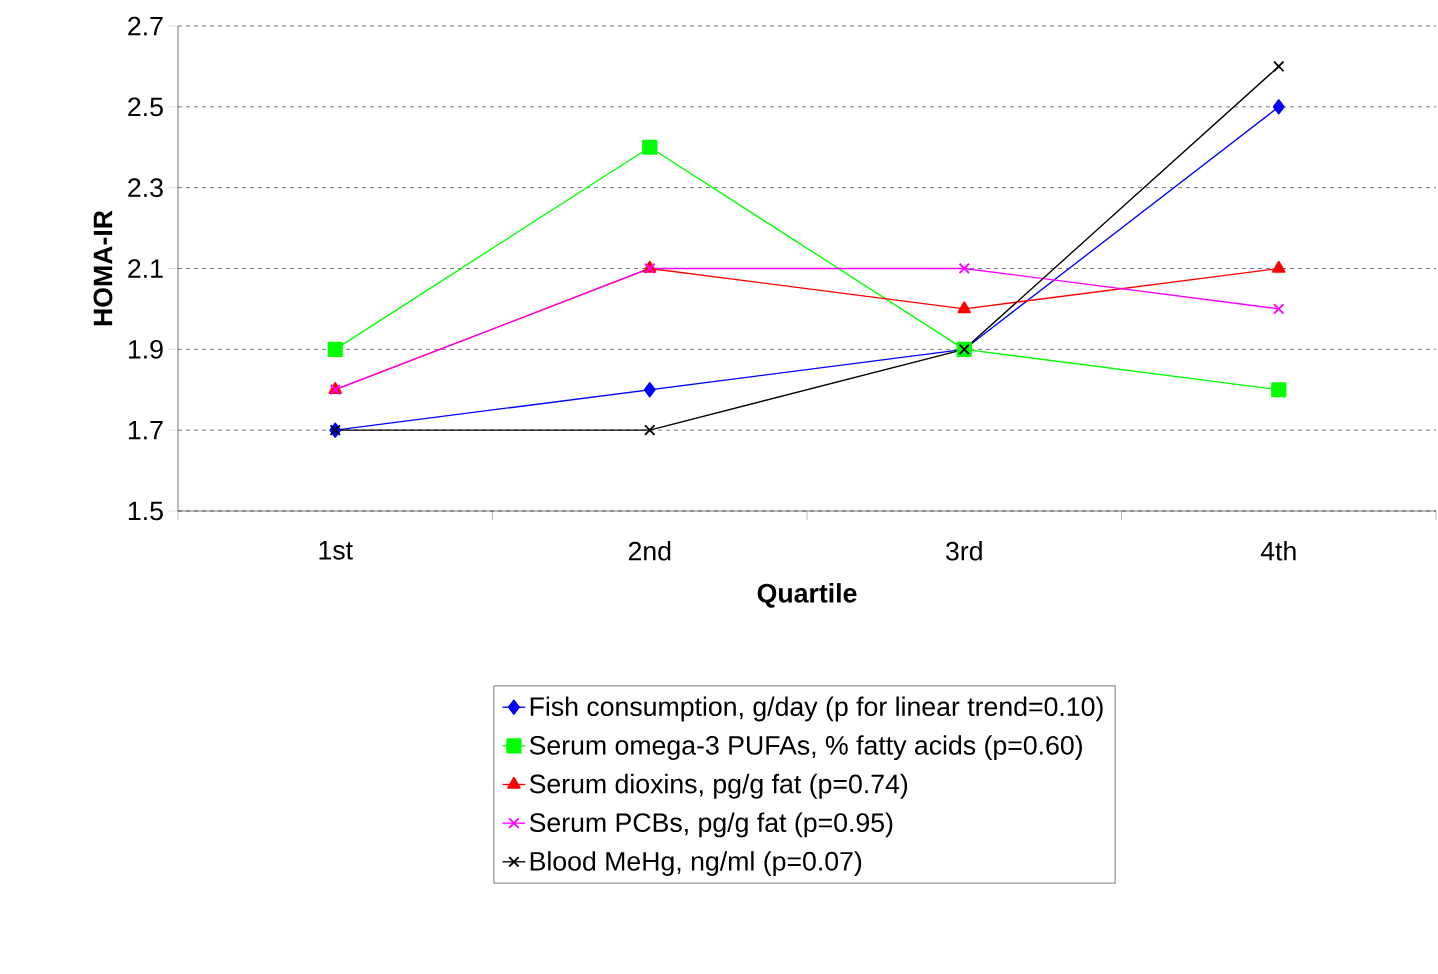 The height and width of the screenshot is (974, 1438). I want to click on legend-label: Serum dioxins, pg/g fat (p=0.74), so click(718, 786).